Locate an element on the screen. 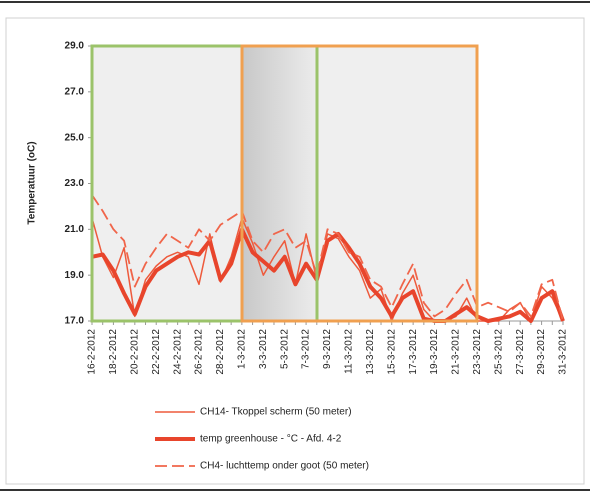 This screenshot has width=590, height=496. x-tick-label: 19-3-2012 is located at coordinates (434, 352).